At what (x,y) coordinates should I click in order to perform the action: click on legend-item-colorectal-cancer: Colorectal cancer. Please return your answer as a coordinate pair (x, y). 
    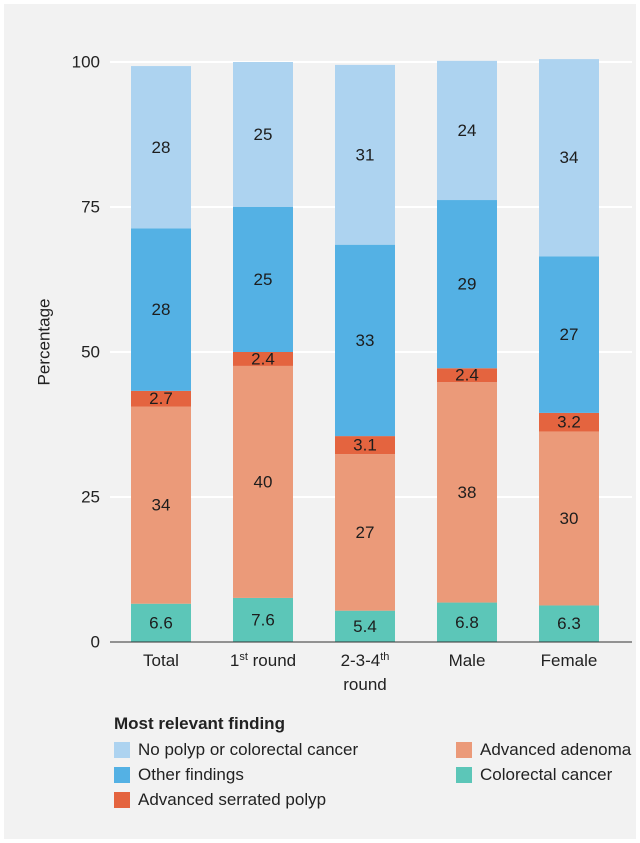
    Looking at the image, I should click on (546, 775).